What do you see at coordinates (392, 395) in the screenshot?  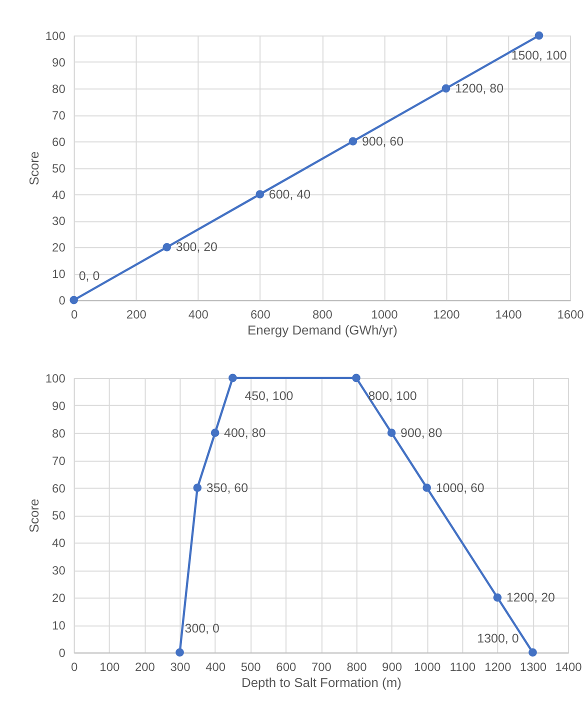 I see `data-label: 800, 100` at bounding box center [392, 395].